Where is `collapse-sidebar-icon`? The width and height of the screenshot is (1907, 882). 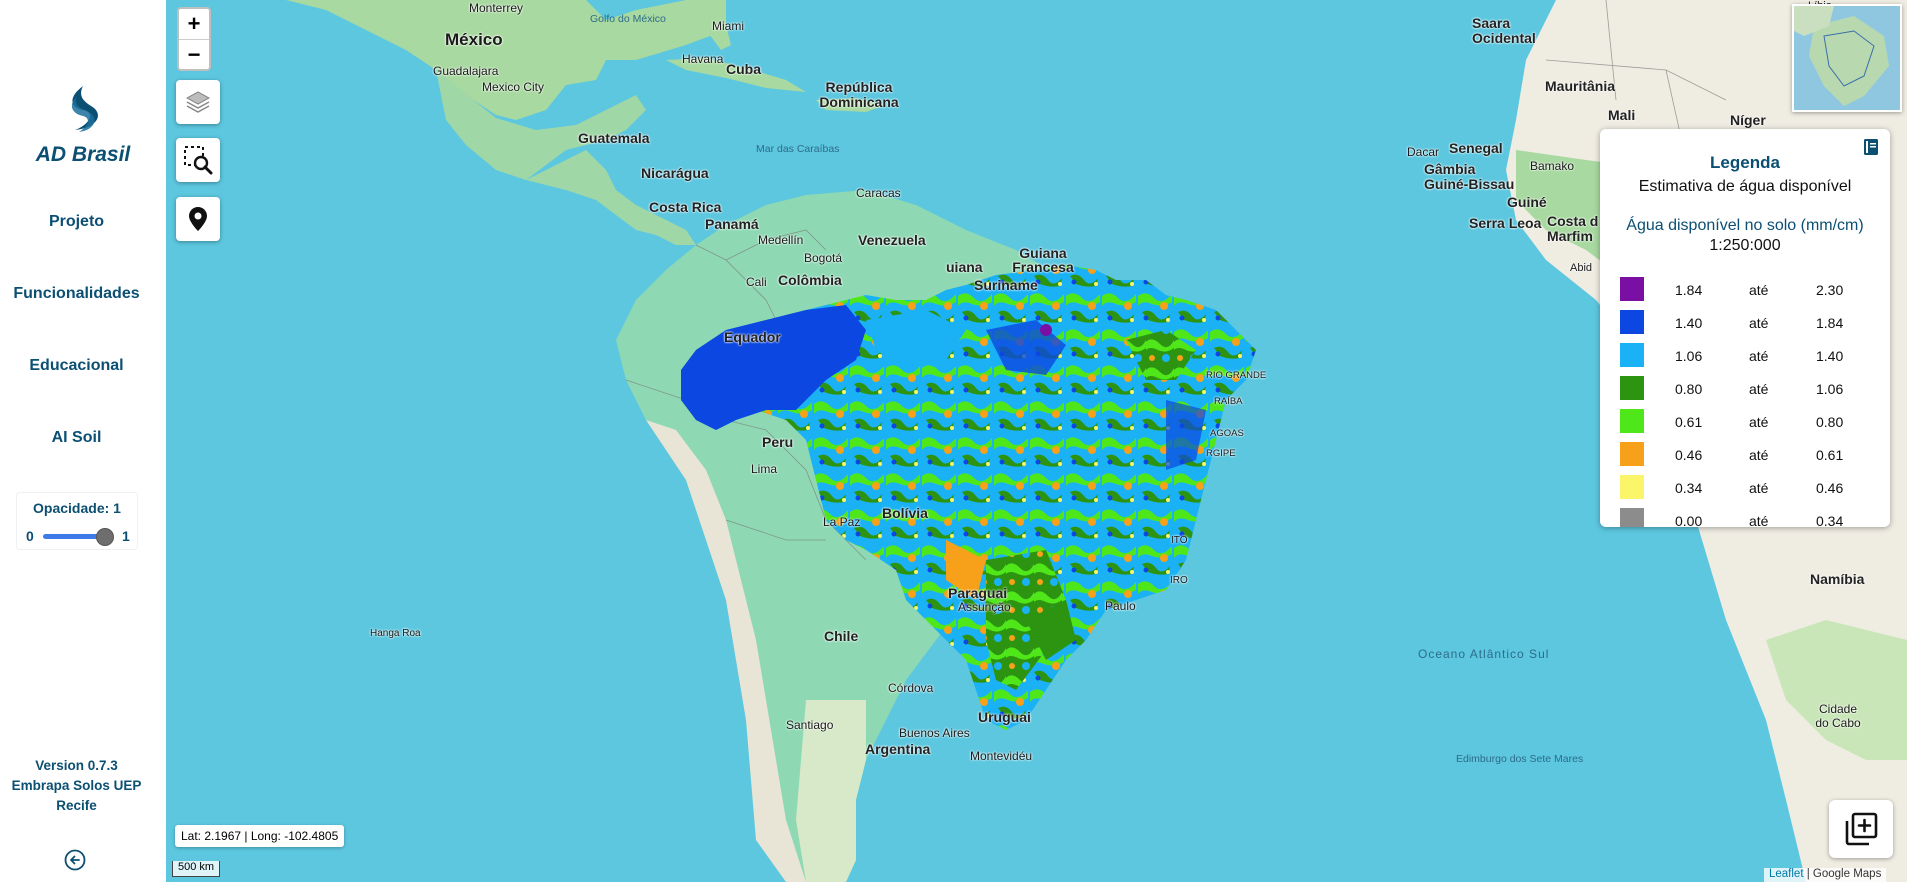
collapse-sidebar-icon is located at coordinates (75, 860).